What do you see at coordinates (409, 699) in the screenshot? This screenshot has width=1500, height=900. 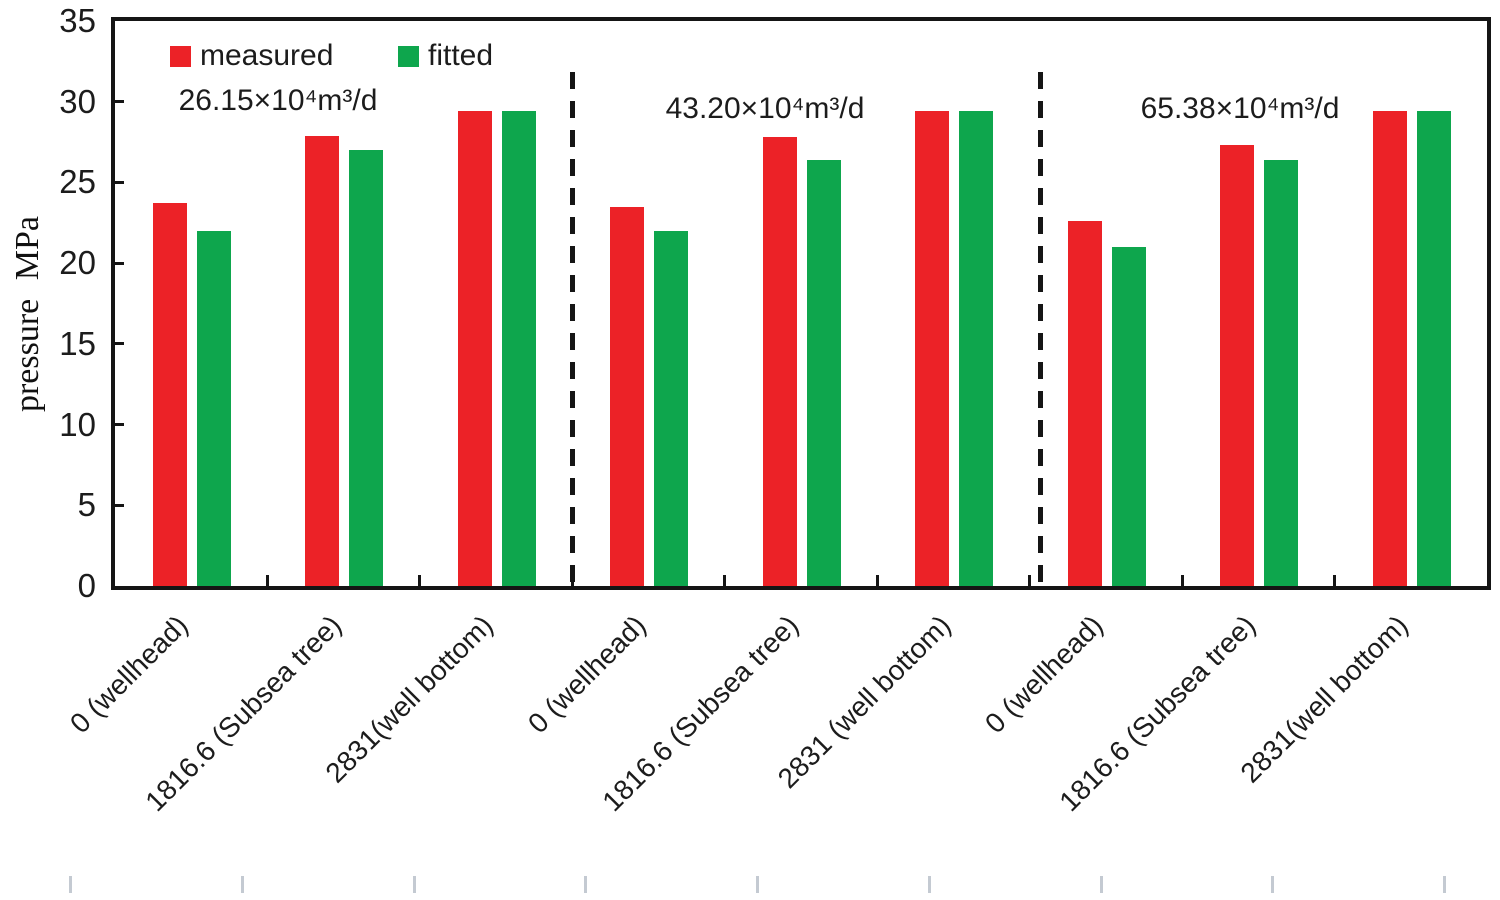 I see `x-label-2: 2831(well bottom)` at bounding box center [409, 699].